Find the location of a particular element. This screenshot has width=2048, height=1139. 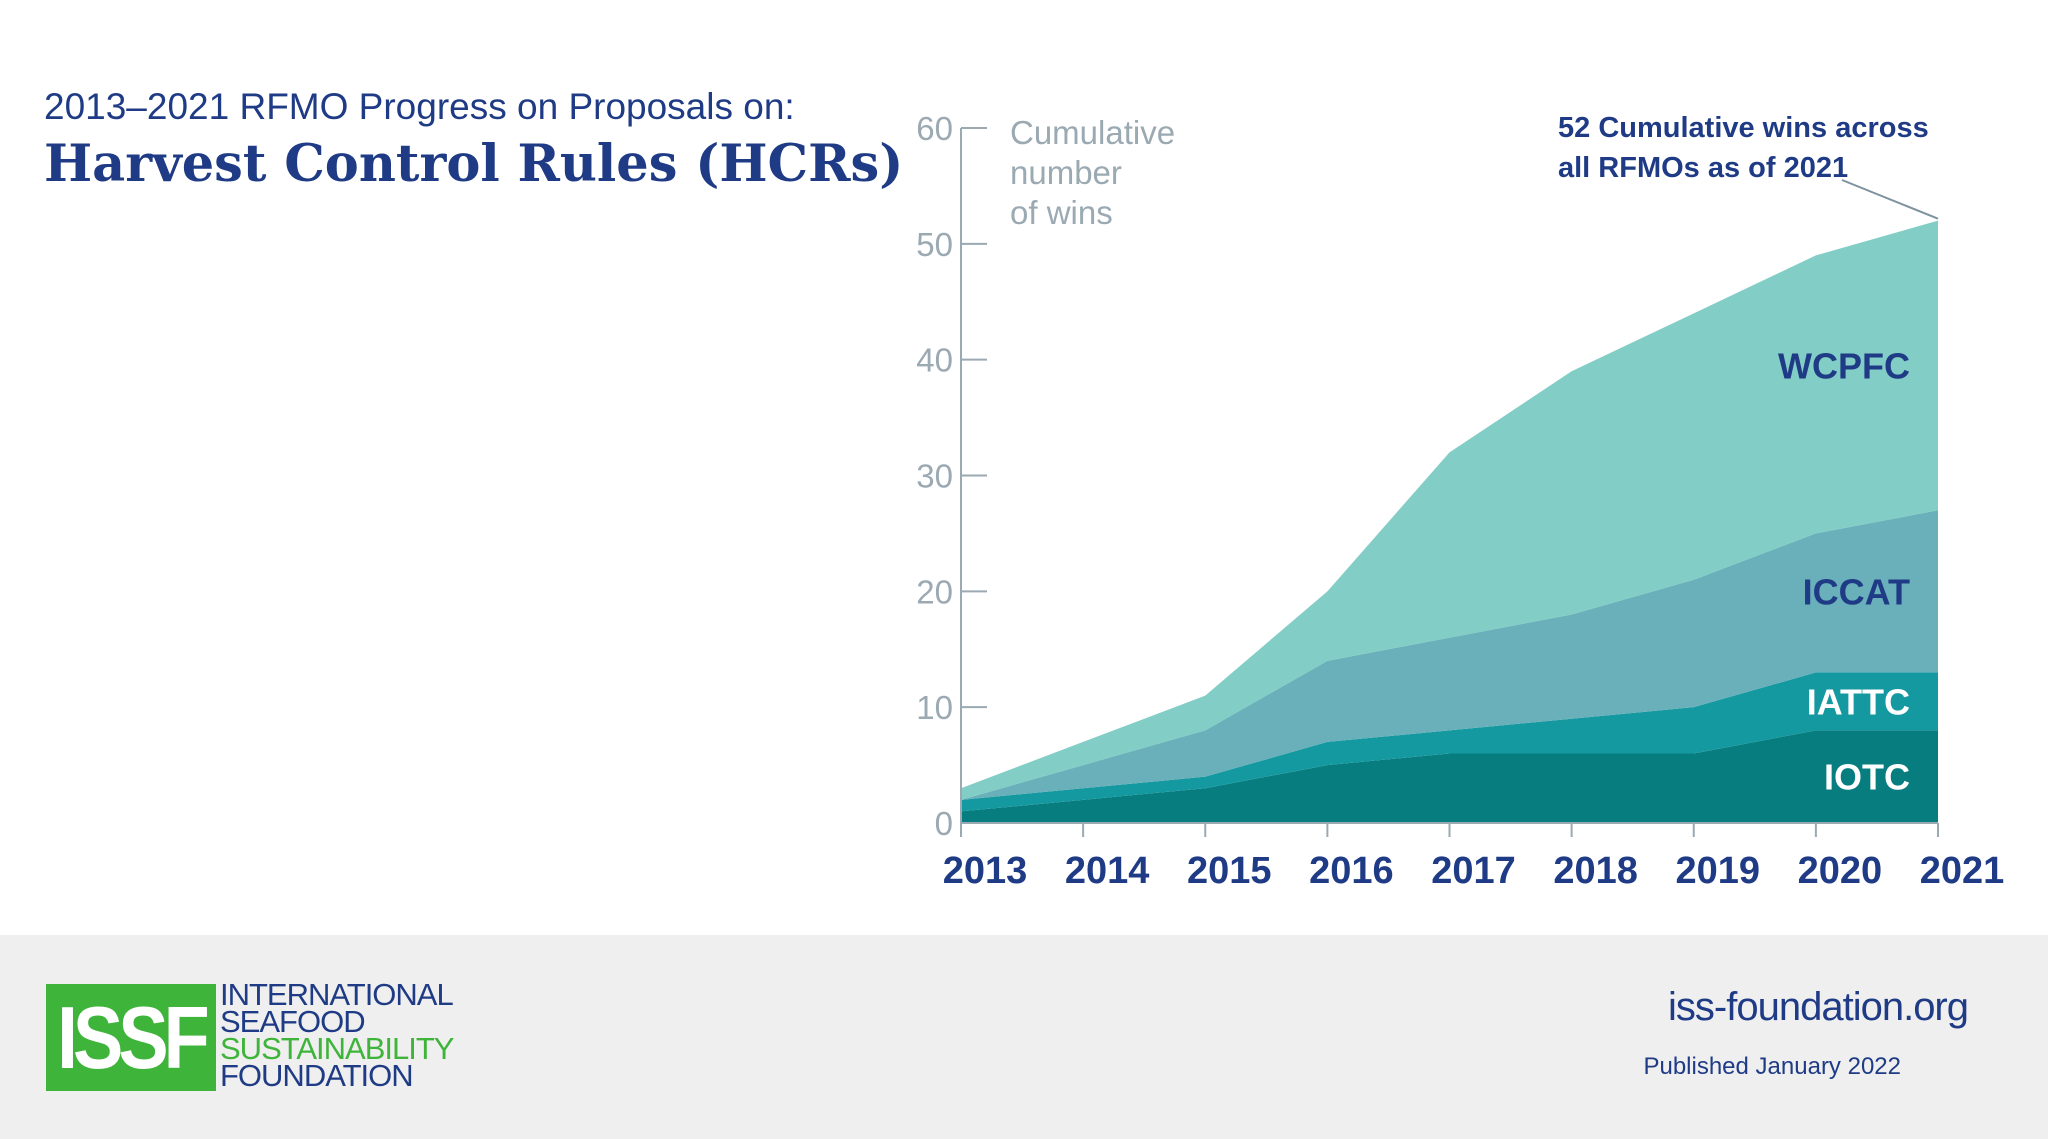

x-tick-label: 2016 is located at coordinates (1351, 871).